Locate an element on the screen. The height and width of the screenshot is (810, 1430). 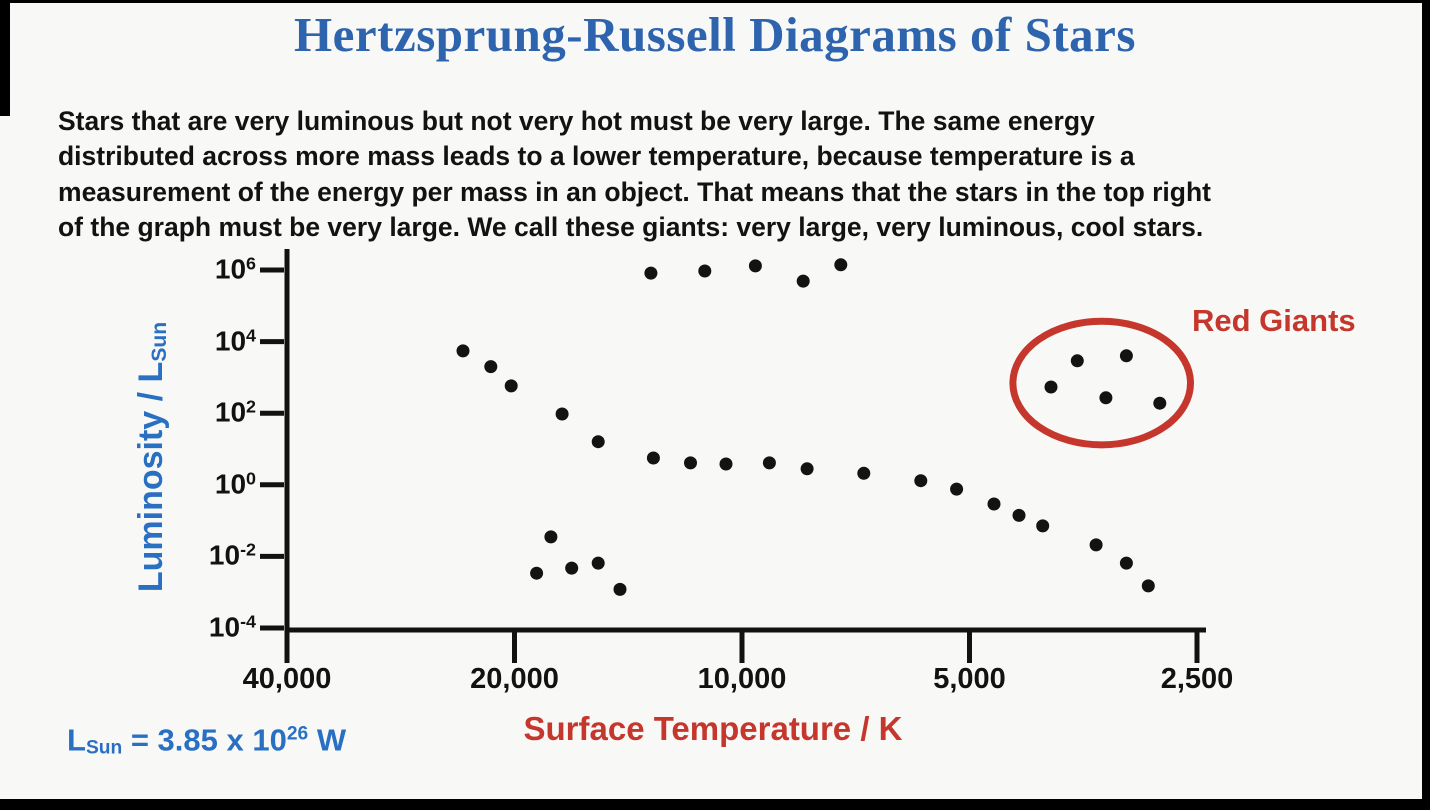
top-letterbox-bar is located at coordinates (715, 1).